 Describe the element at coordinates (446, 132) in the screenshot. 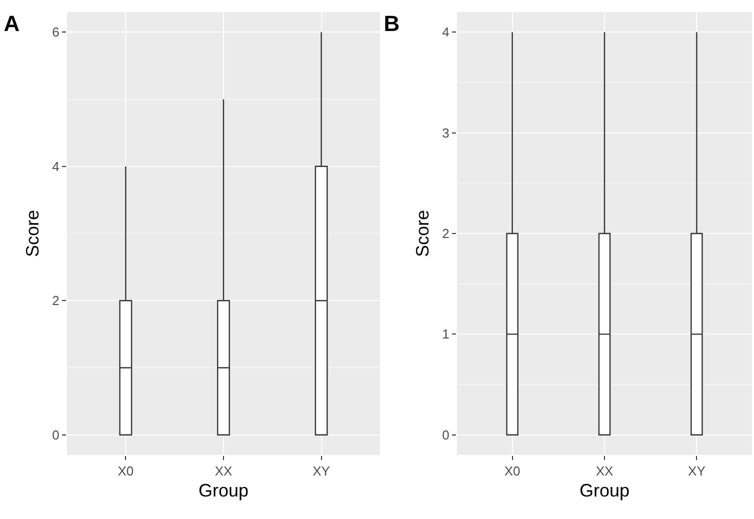

I see `y-tick-label: 3` at that location.